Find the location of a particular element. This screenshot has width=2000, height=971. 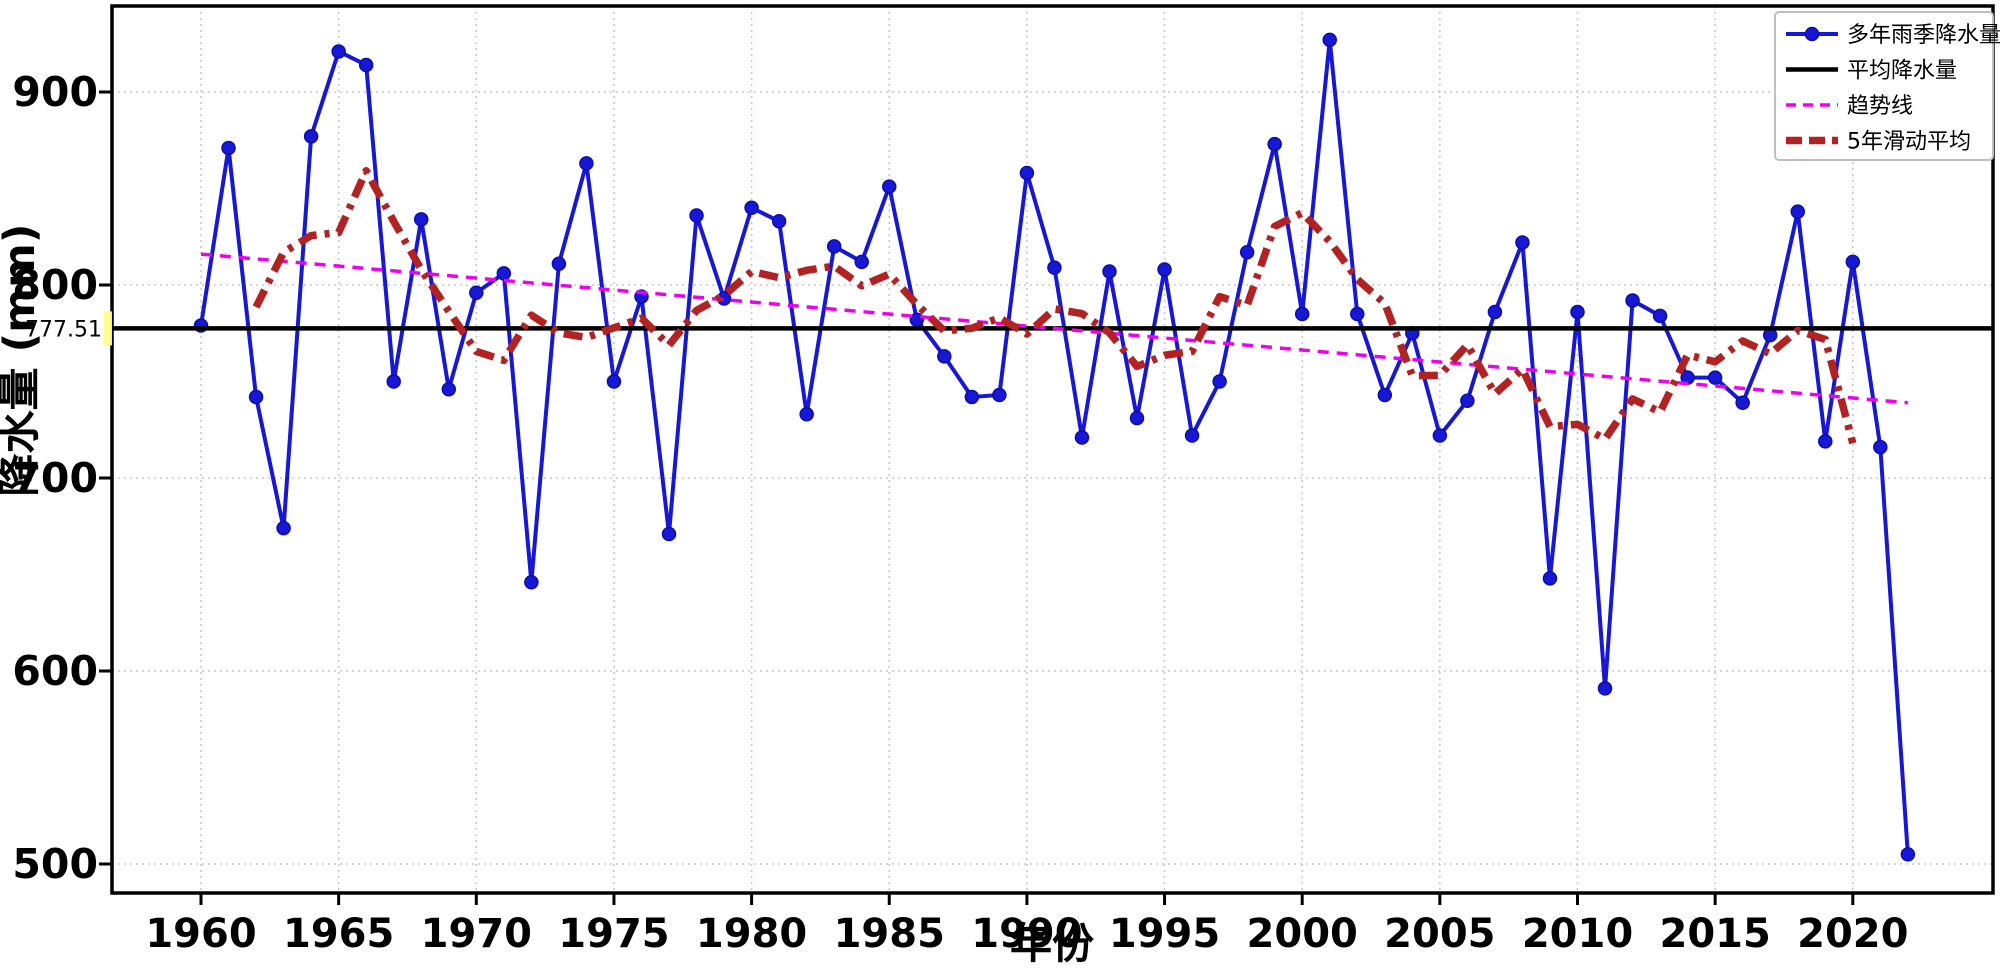

x-tick-label: 2020 is located at coordinates (1852, 934).